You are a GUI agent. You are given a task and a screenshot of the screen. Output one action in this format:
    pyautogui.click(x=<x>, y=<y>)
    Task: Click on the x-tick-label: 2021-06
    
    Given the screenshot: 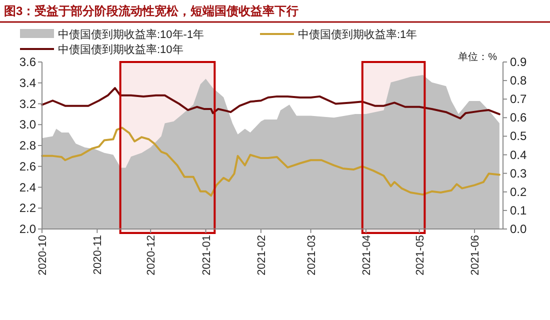 What is the action you would take?
    pyautogui.click(x=476, y=255)
    